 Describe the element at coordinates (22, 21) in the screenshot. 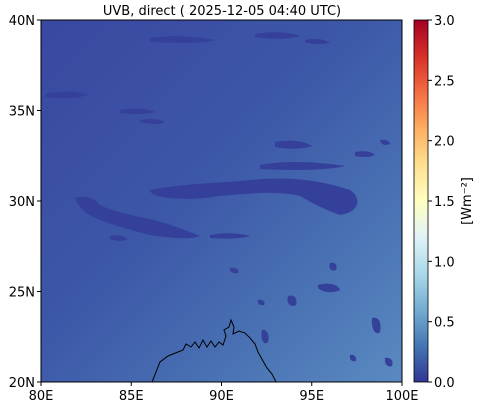

I see `y-tick-label: 40N` at that location.